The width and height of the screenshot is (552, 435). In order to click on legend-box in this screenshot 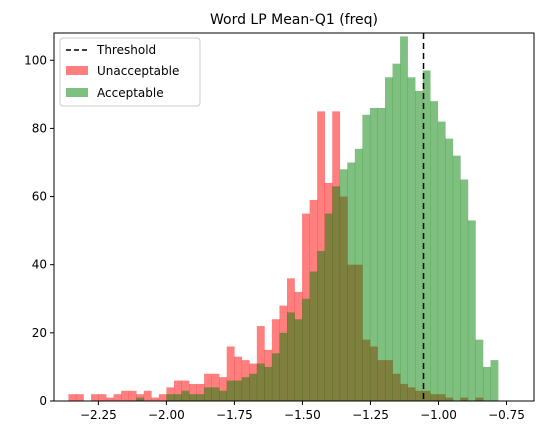, I will do `click(130, 72)`.